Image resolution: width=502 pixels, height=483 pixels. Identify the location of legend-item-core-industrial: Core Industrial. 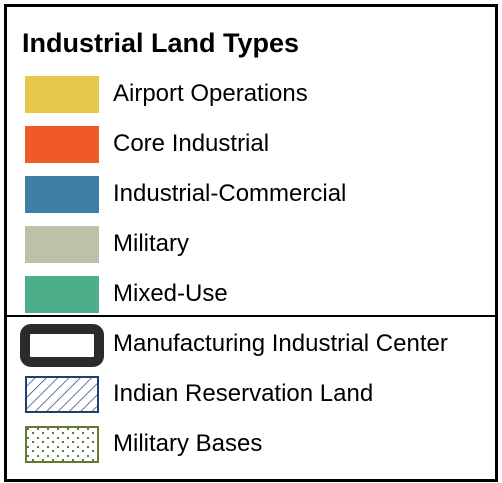
(251, 145).